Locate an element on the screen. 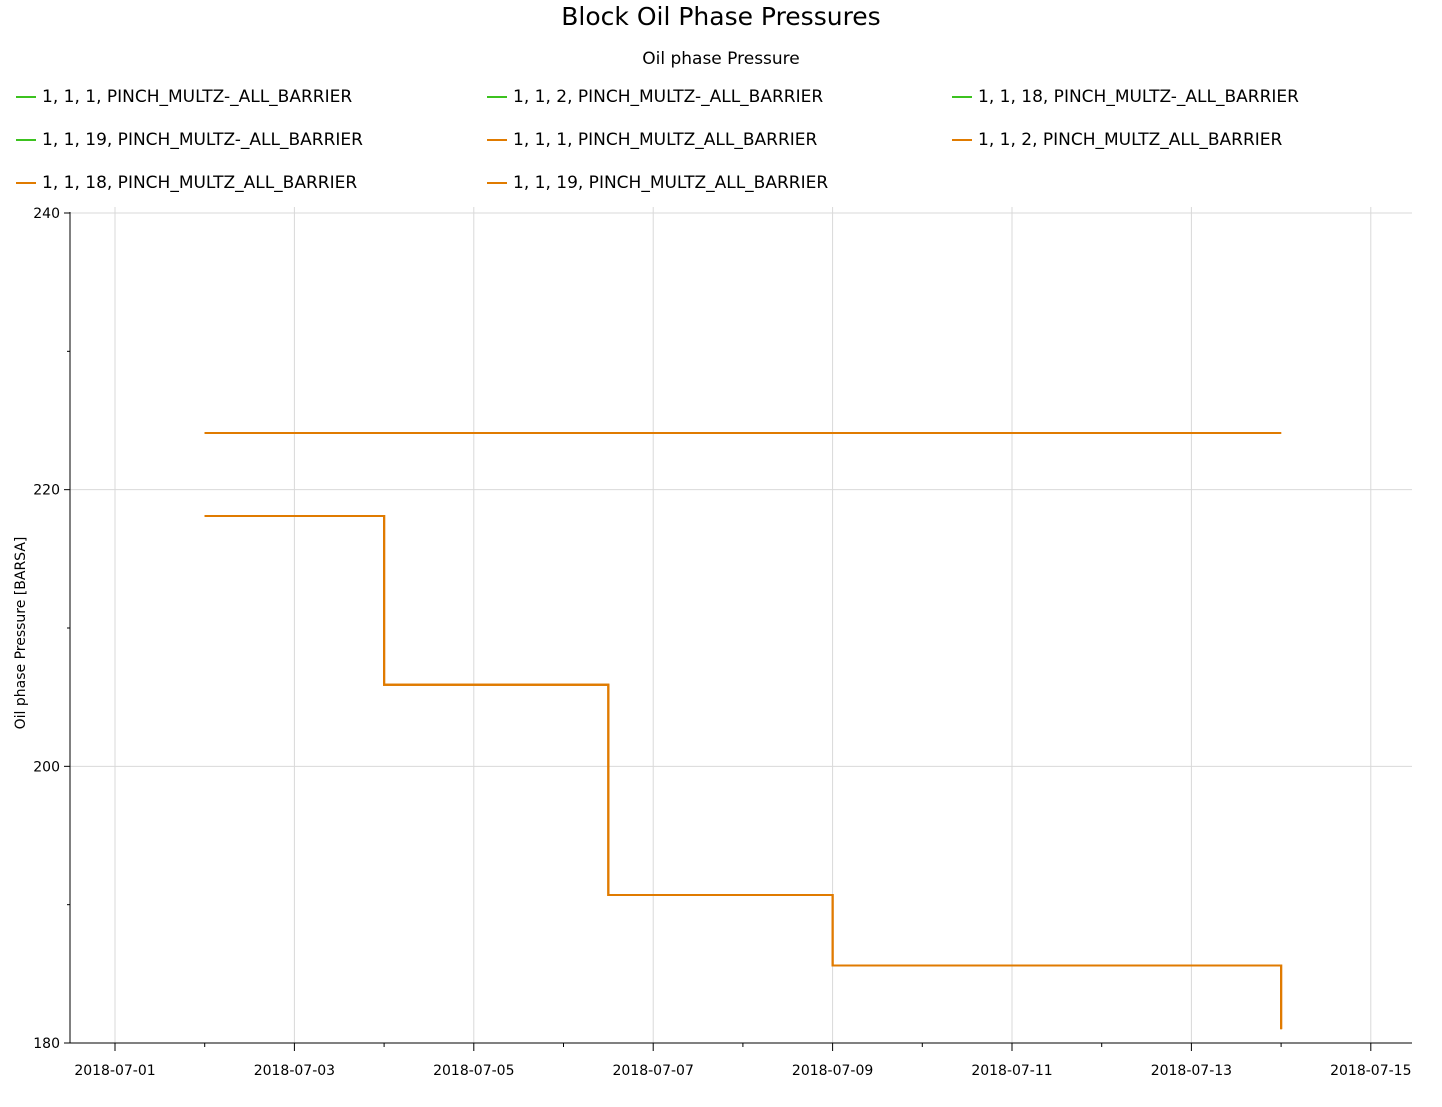 Image resolution: width=1442 pixels, height=1107 pixels. x-tick-label: 2018-07-13 is located at coordinates (1191, 1071).